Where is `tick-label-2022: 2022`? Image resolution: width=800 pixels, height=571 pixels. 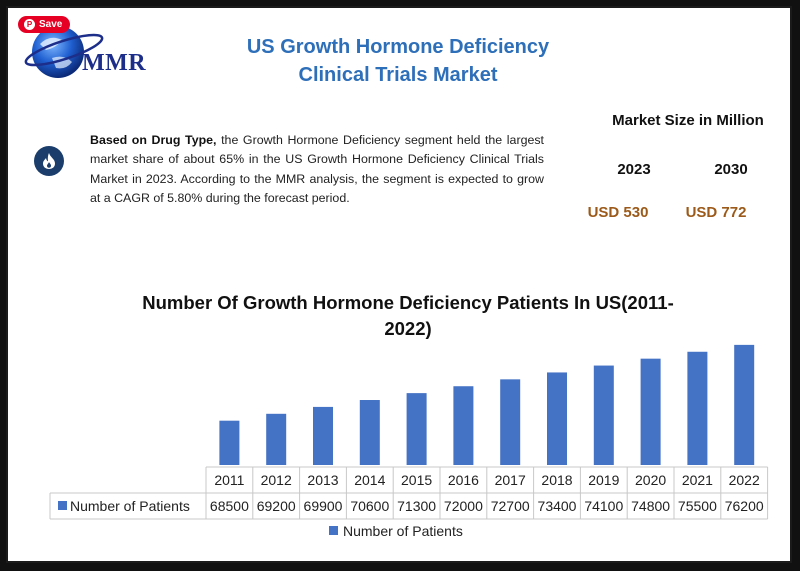 tick-label-2022: 2022 is located at coordinates (744, 480).